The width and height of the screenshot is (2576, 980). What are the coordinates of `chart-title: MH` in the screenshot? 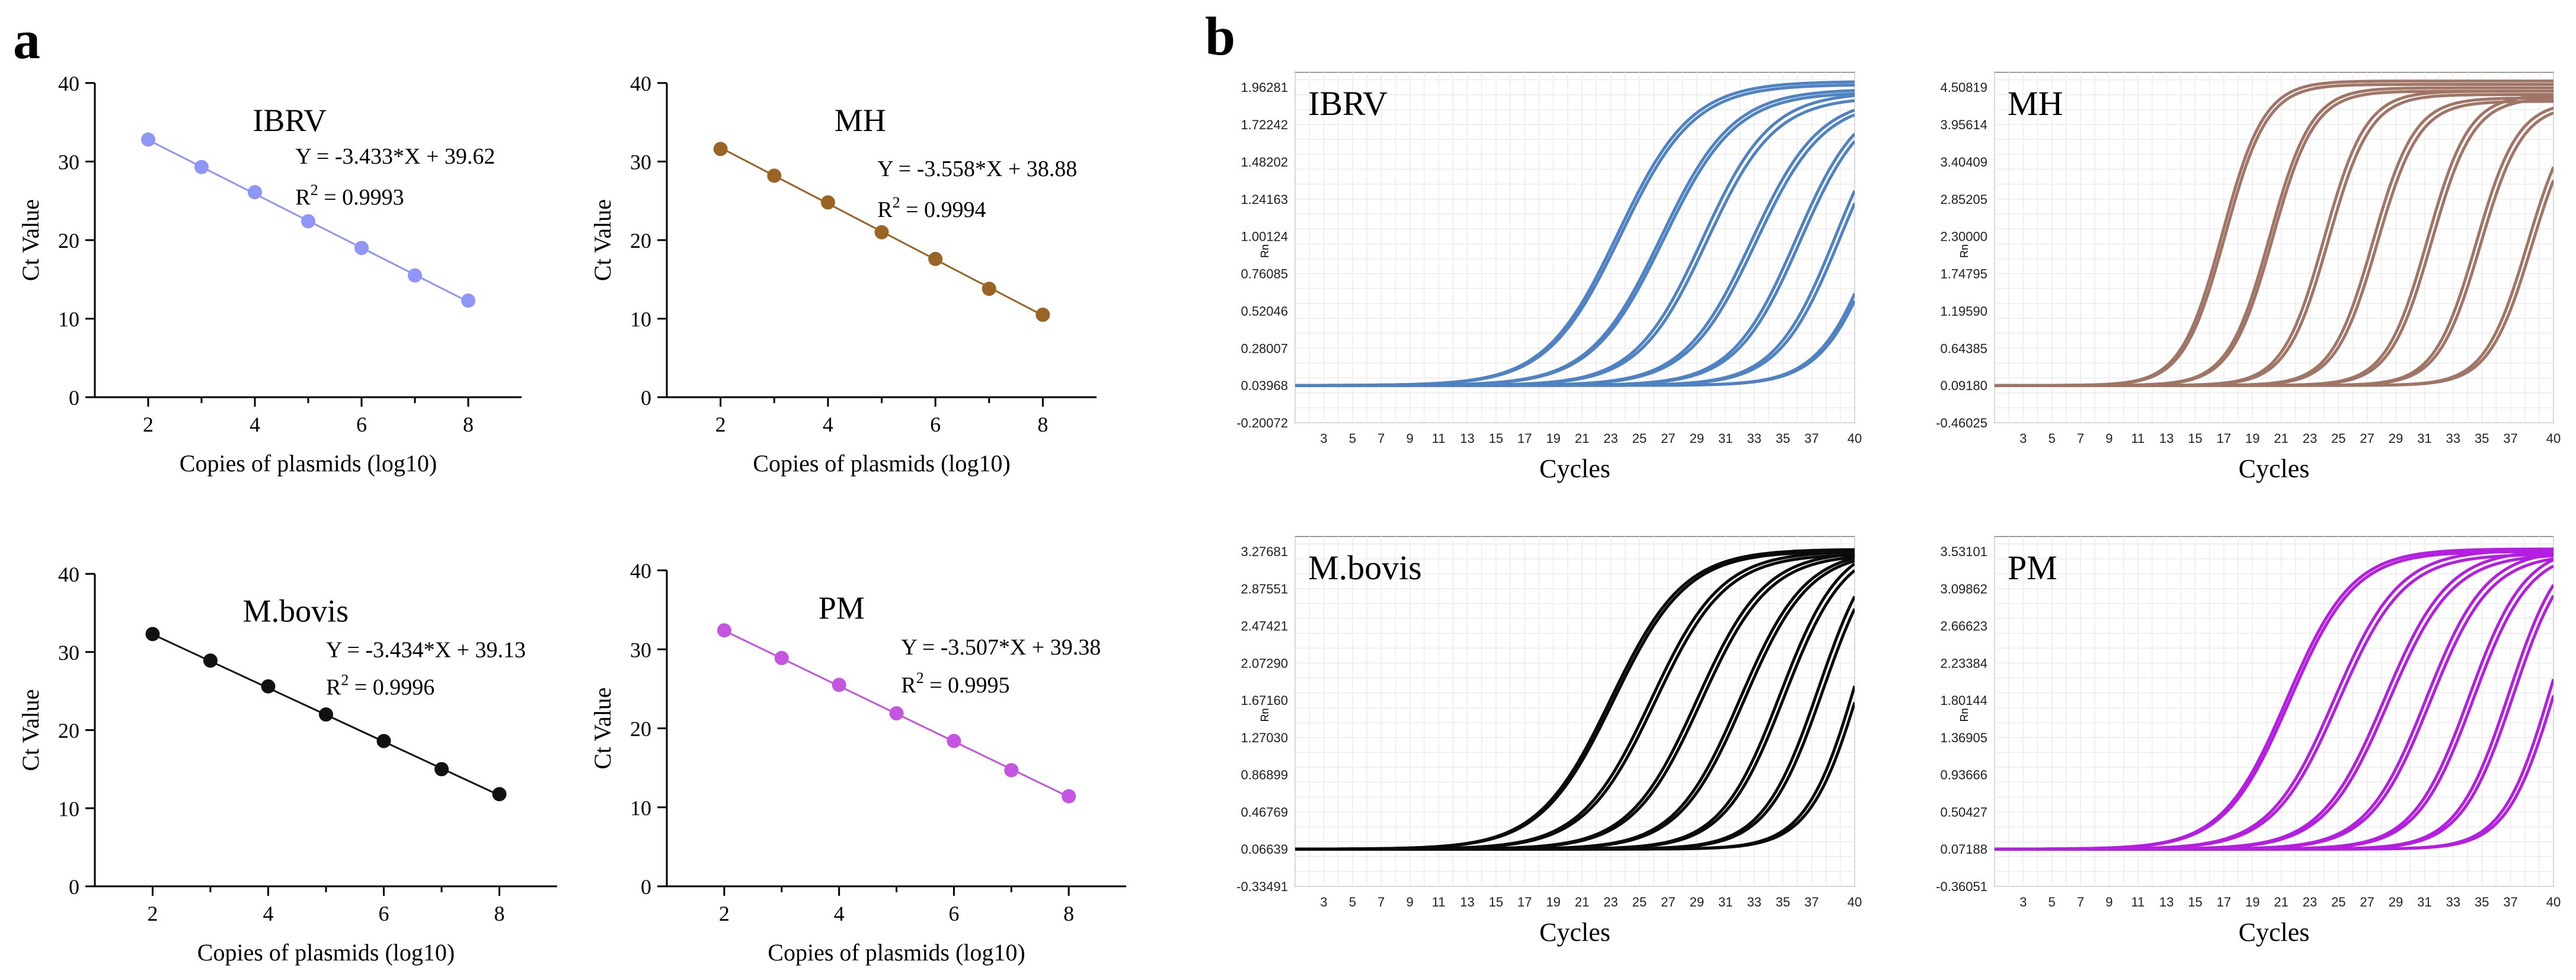 It's located at (861, 120).